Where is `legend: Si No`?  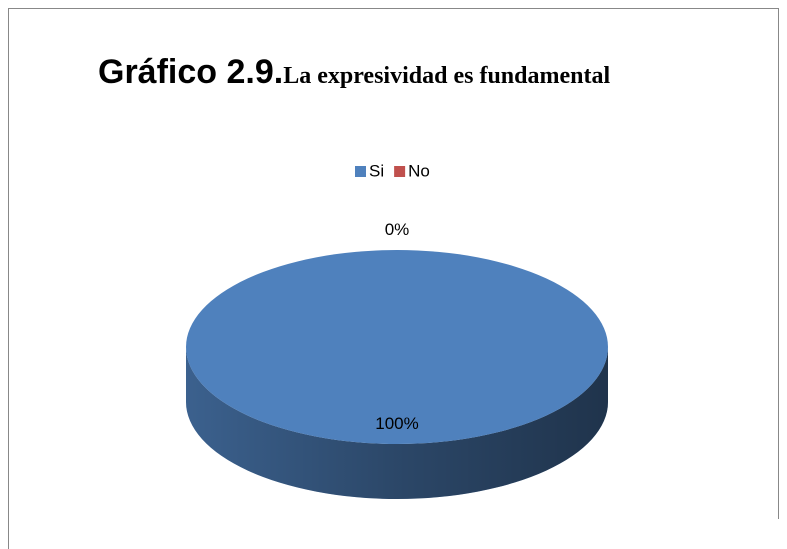 legend: Si No is located at coordinates (392, 170).